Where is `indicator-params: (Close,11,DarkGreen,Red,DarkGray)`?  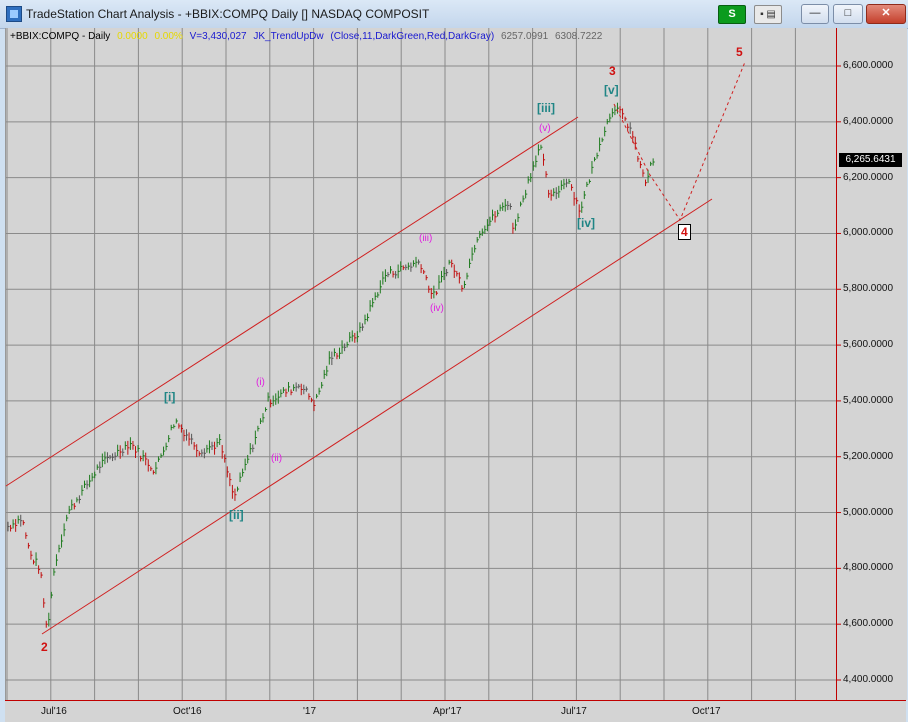
indicator-params: (Close,11,DarkGreen,Red,DarkGray) is located at coordinates (412, 36).